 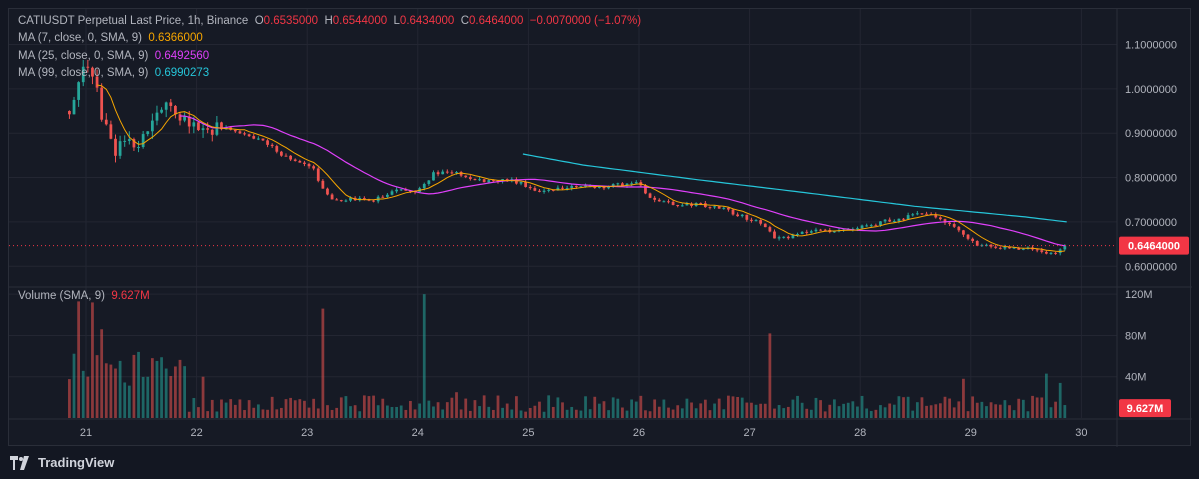 What do you see at coordinates (113, 56) in the screenshot?
I see `ma25-legend: MA (25, close, 0, SMA, 9) 0.6492560` at bounding box center [113, 56].